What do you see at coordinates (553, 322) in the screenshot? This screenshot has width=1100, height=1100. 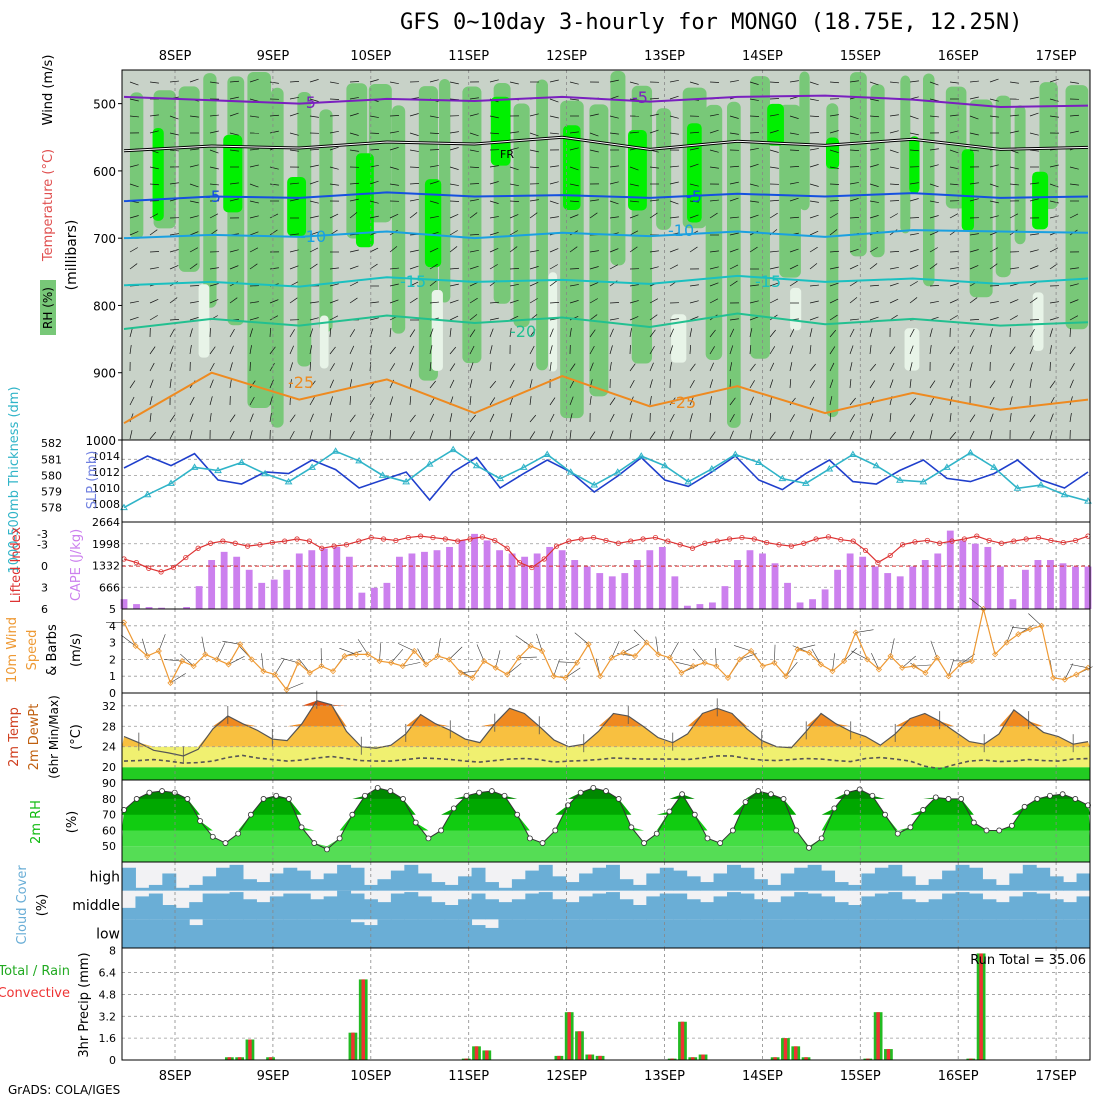 I see `rh-dry` at bounding box center [553, 322].